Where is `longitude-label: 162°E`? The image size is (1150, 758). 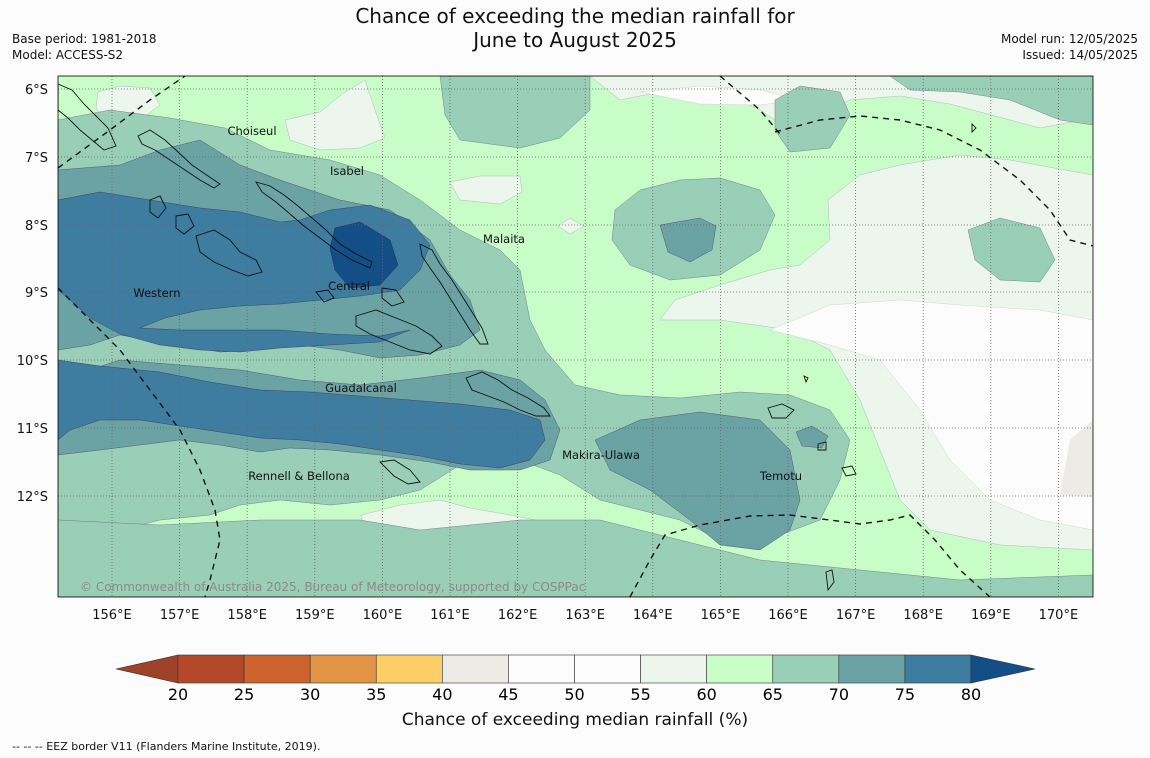 longitude-label: 162°E is located at coordinates (518, 615).